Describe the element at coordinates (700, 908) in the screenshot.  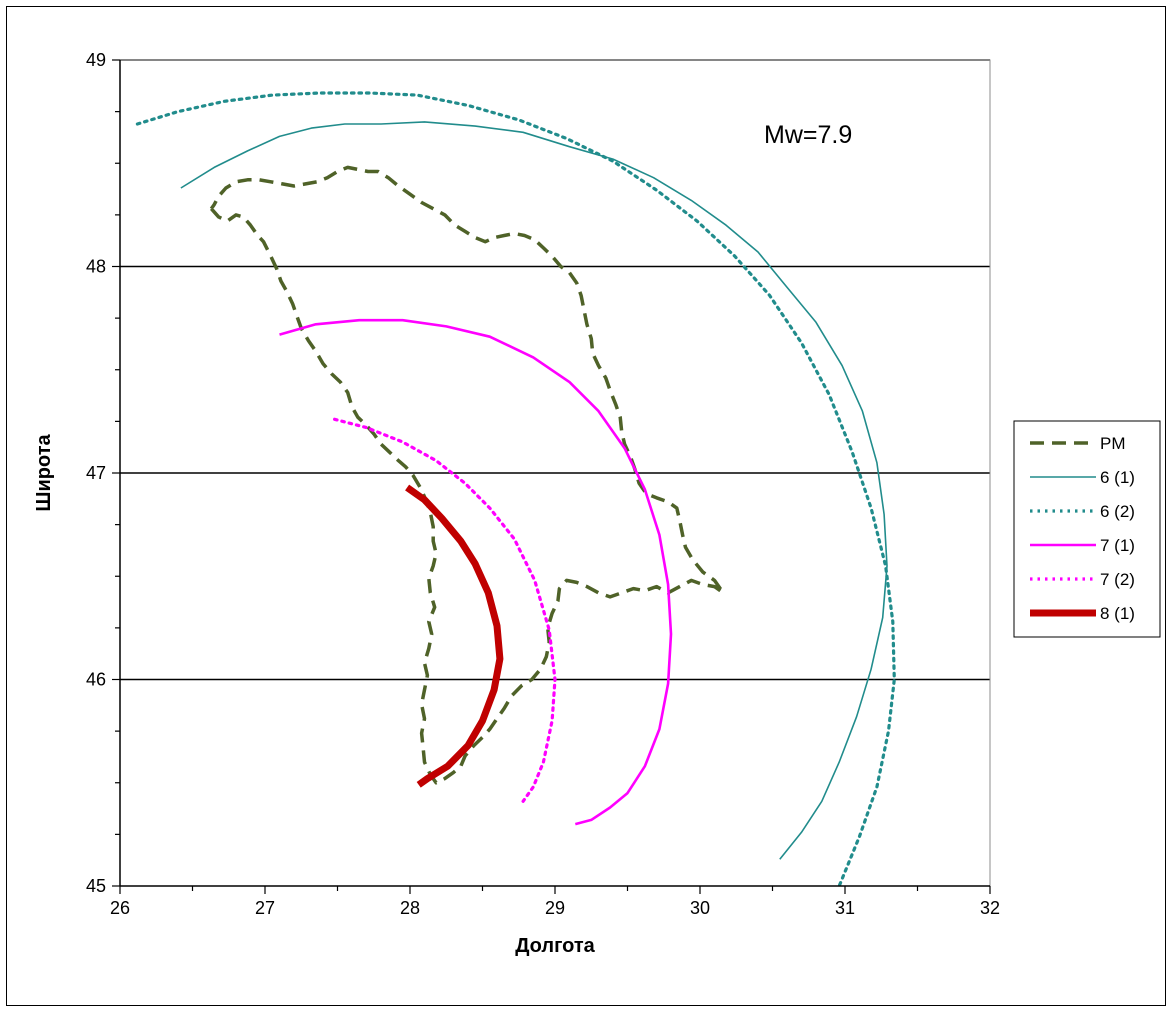
I see `x-tick-label-4: 30` at that location.